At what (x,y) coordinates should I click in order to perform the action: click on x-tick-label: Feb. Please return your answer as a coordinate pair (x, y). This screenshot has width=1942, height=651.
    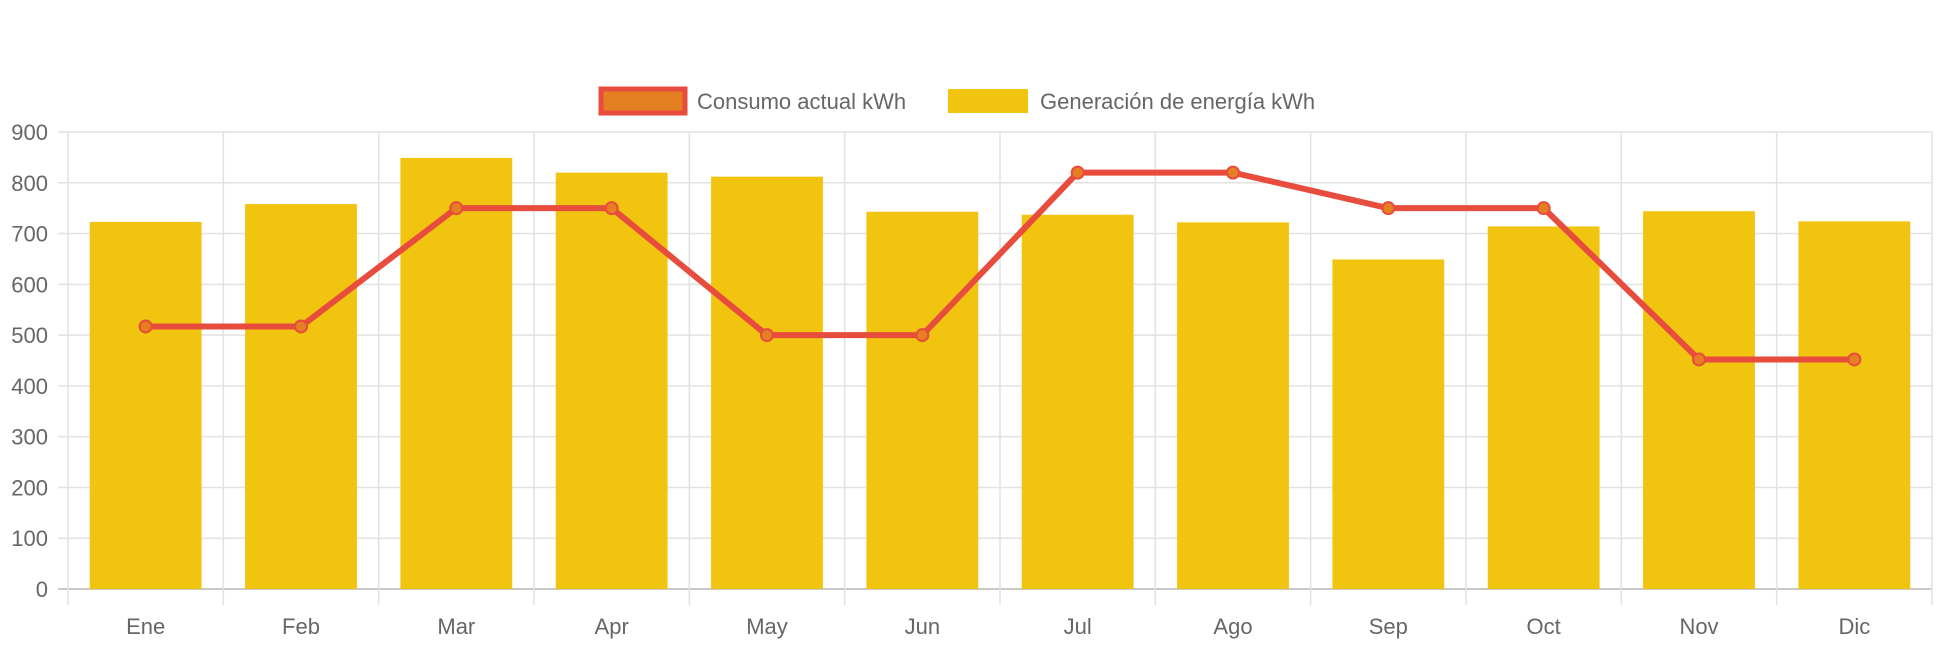
    Looking at the image, I should click on (301, 626).